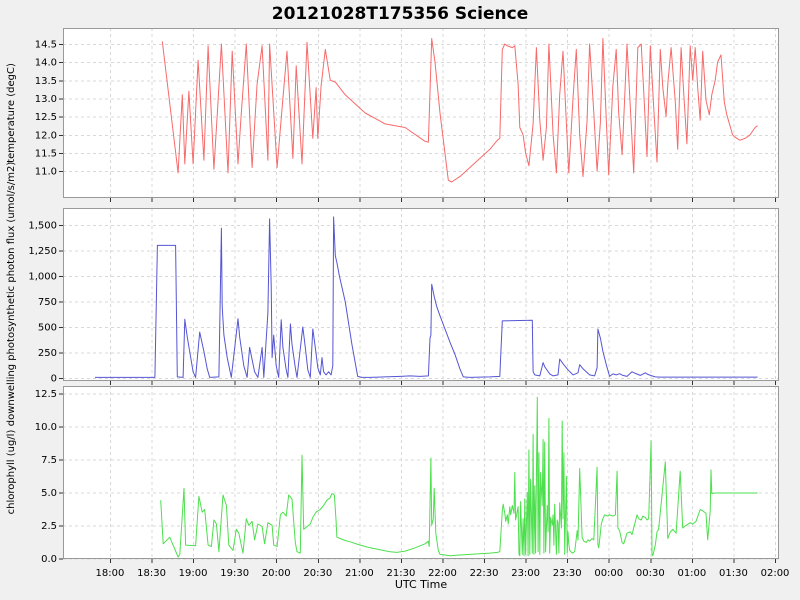 This screenshot has height=600, width=800. Describe the element at coordinates (276, 573) in the screenshot. I see `x-tick-label: 20:00` at that location.